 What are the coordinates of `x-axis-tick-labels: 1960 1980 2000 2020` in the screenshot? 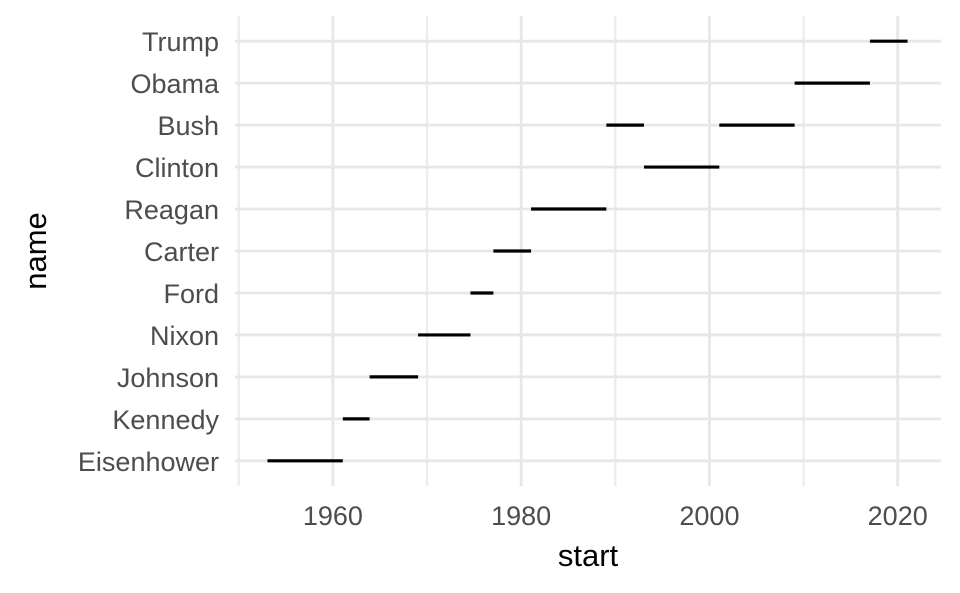 It's located at (615, 516).